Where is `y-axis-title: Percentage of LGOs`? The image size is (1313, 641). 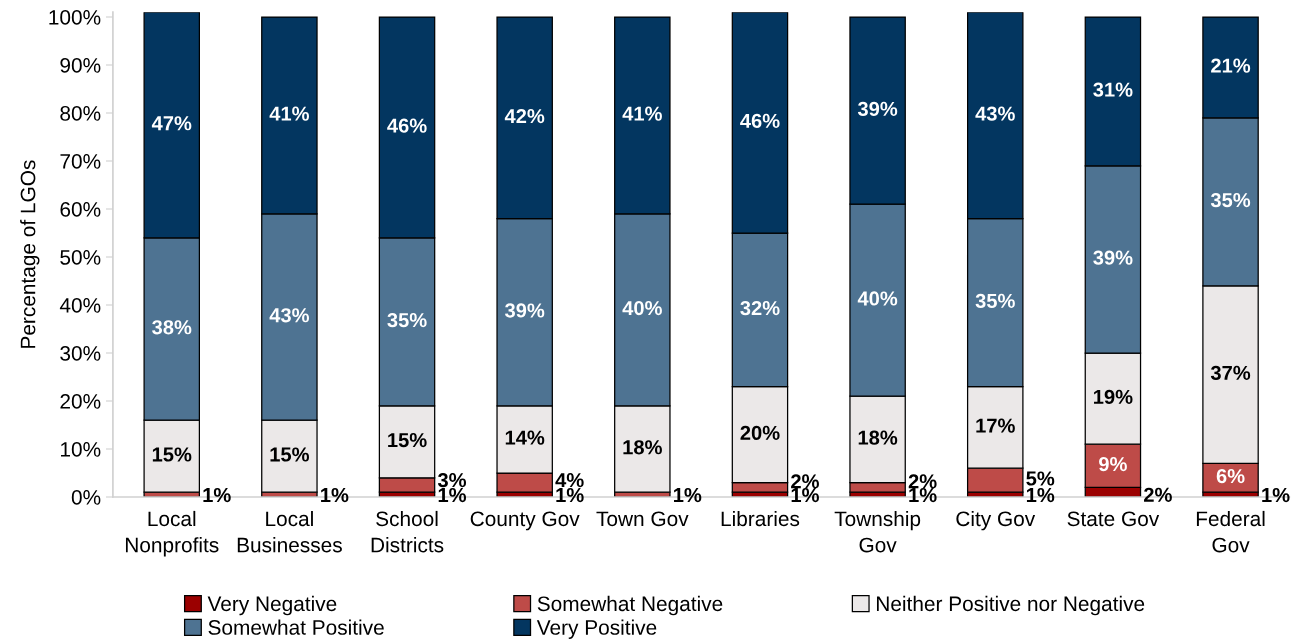 y-axis-title: Percentage of LGOs is located at coordinates (30, 254).